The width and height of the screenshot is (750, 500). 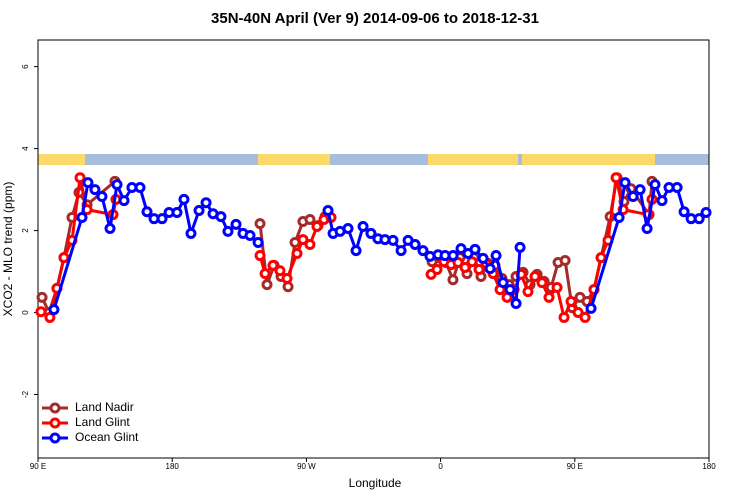 I want to click on y-tick-label: 4, so click(x=25, y=148).